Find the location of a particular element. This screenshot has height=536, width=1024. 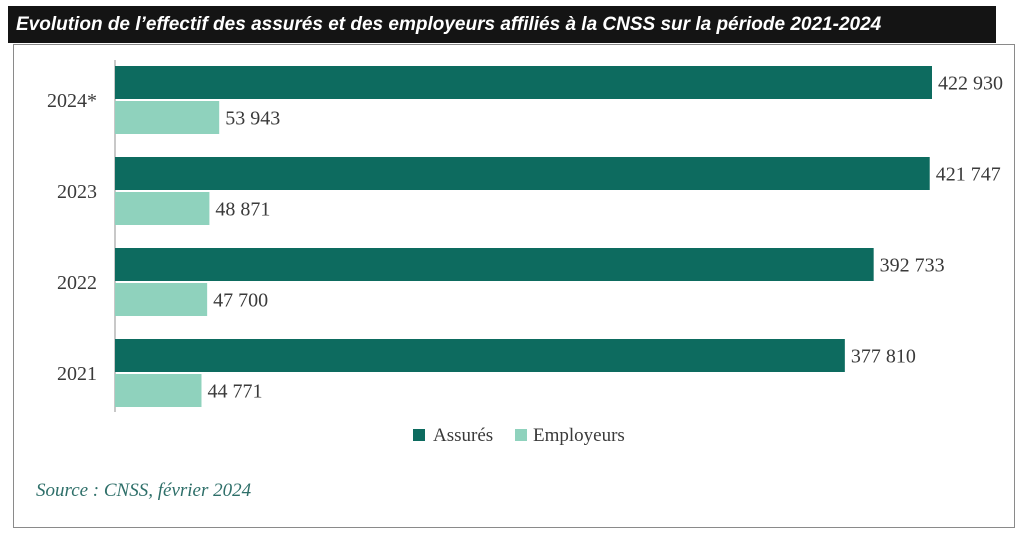

source-note: Source : CNSS, février 2024 is located at coordinates (144, 490).